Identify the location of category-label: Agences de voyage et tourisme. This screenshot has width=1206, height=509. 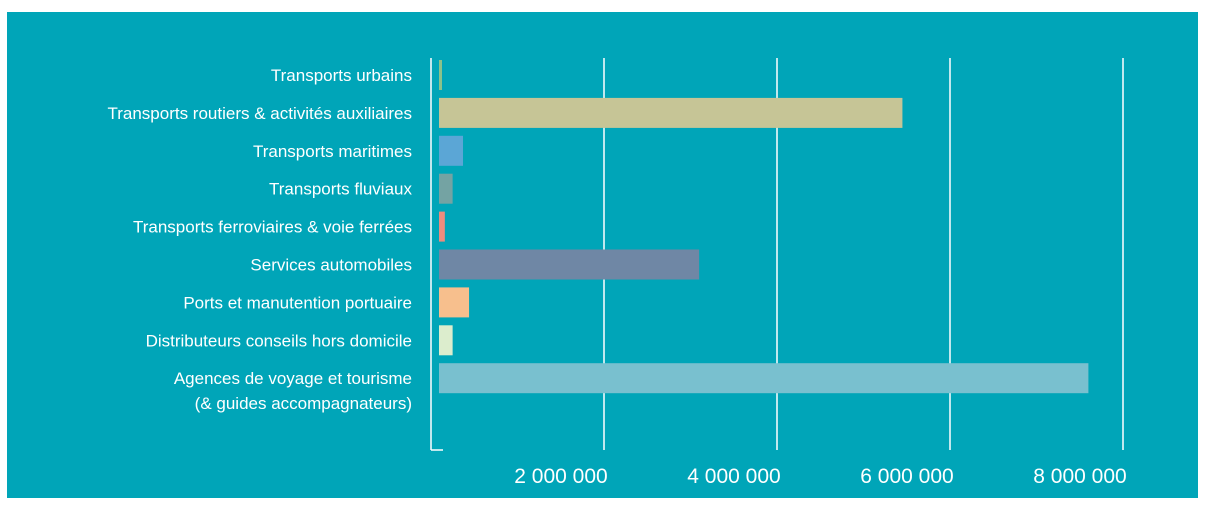
(293, 378).